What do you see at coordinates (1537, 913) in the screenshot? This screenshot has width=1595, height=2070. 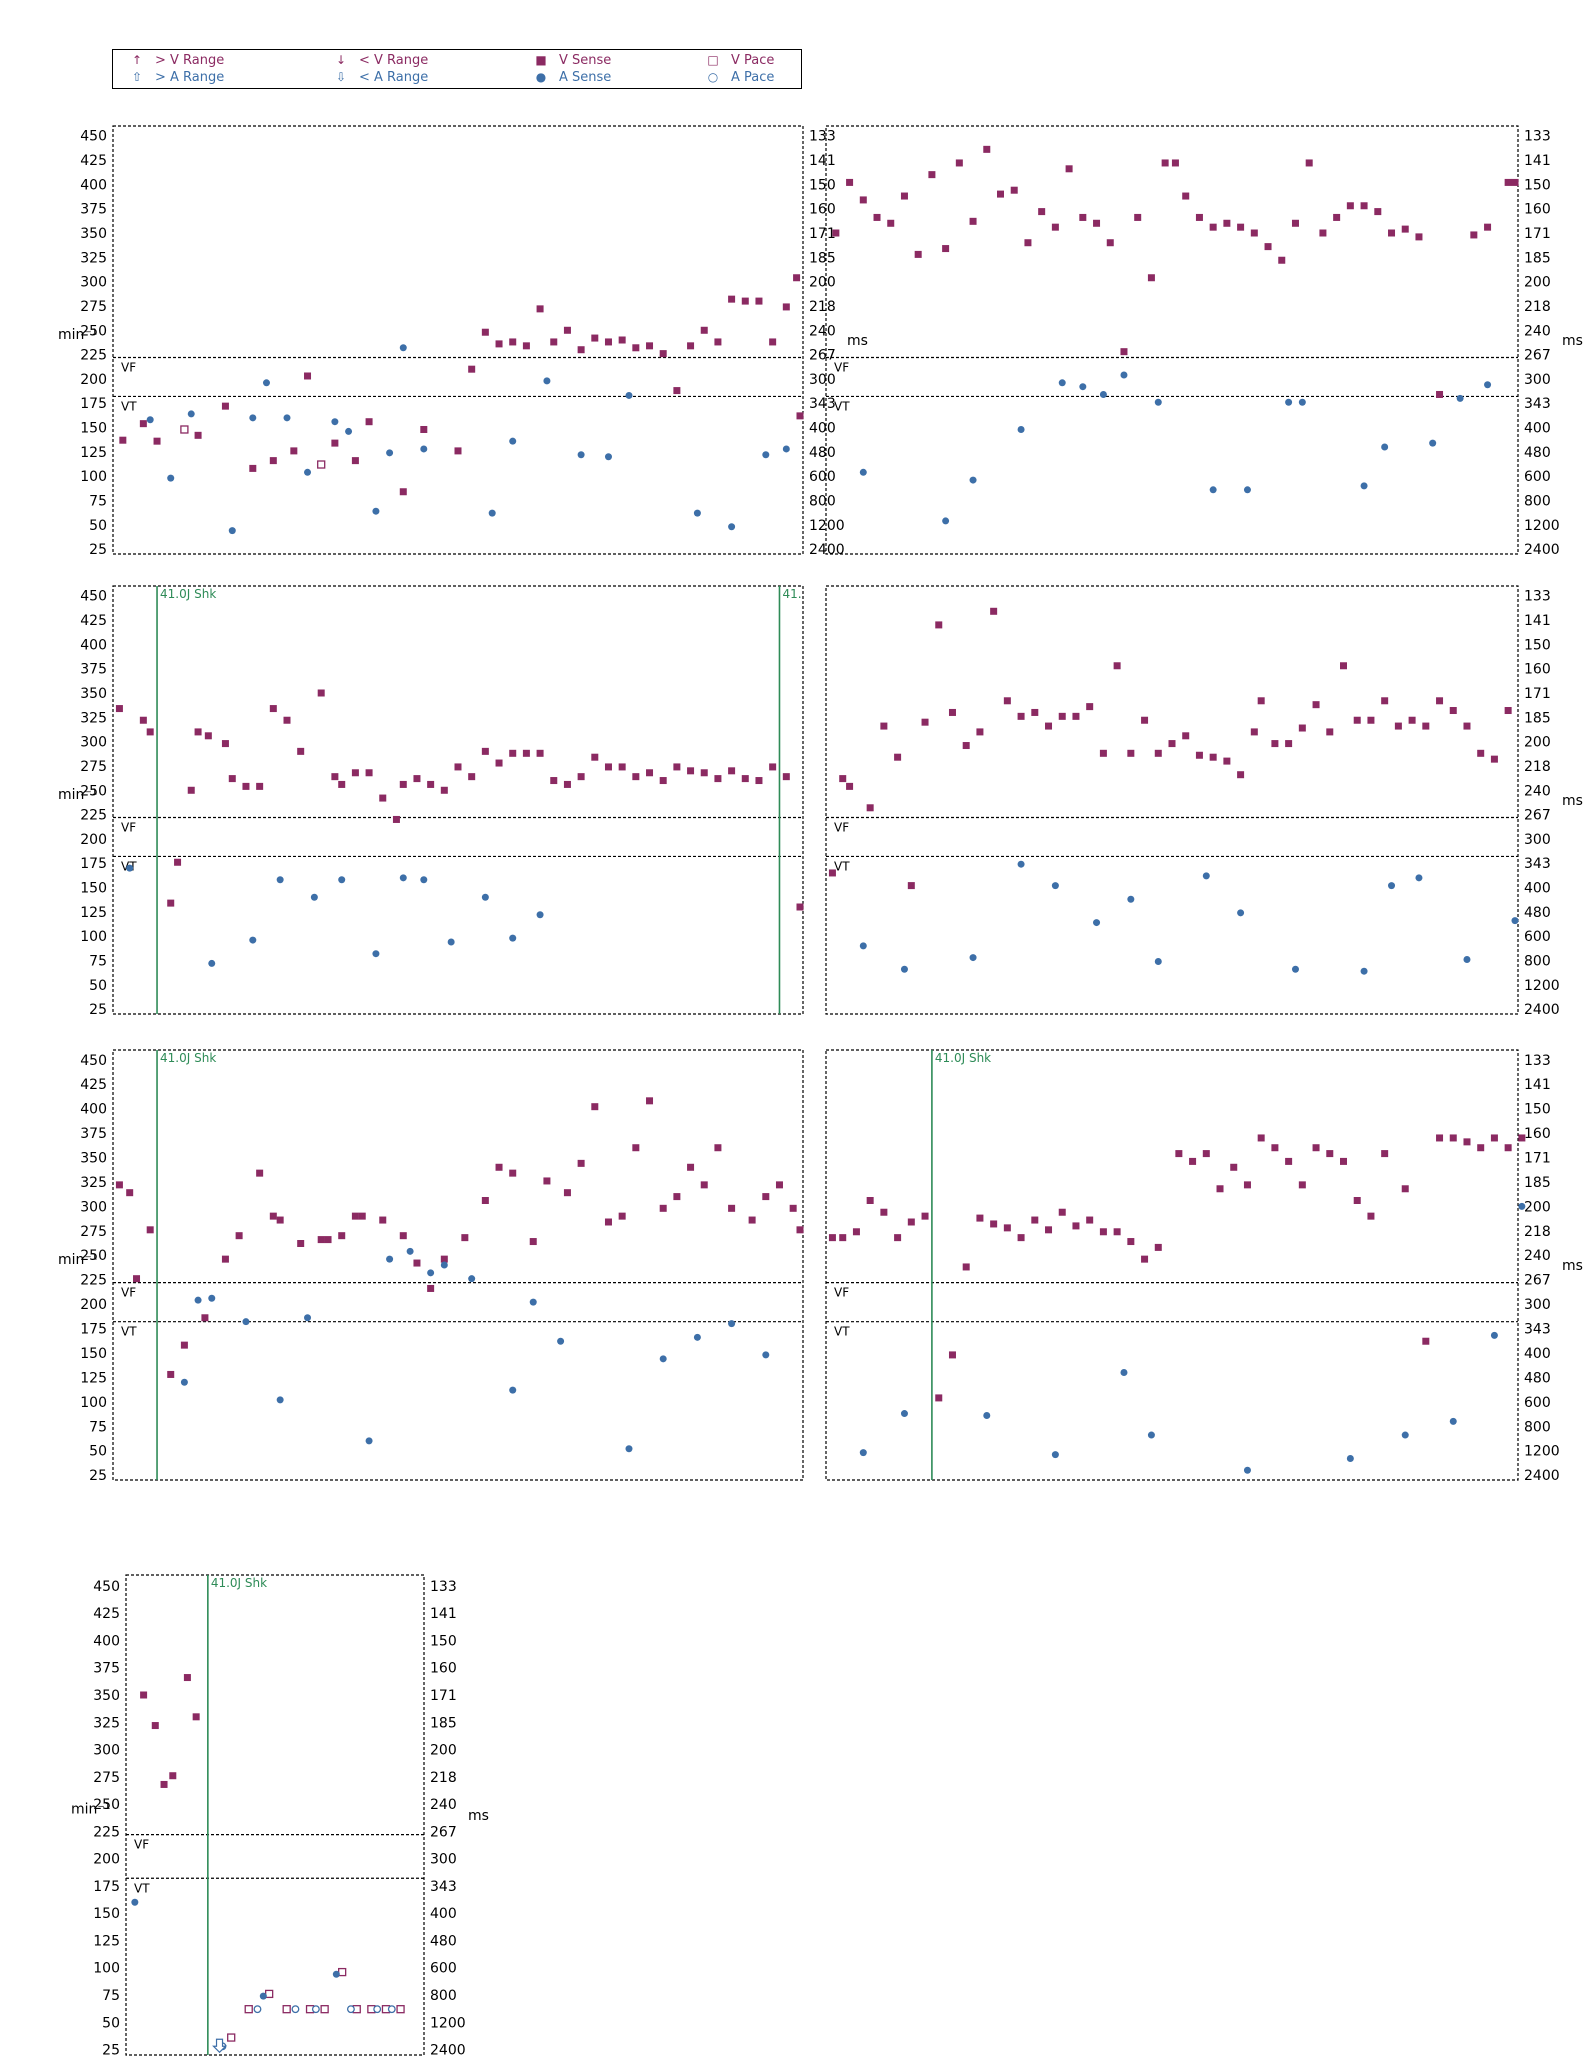 I see `y-tick-right: 480` at bounding box center [1537, 913].